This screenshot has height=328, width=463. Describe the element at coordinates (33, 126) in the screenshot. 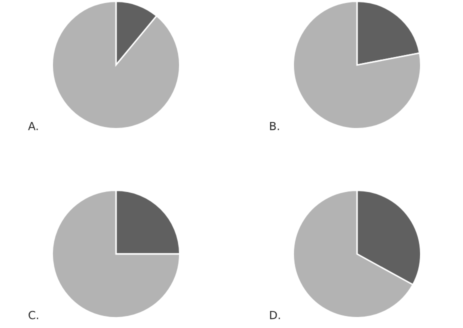

I see `text: A.` at that location.